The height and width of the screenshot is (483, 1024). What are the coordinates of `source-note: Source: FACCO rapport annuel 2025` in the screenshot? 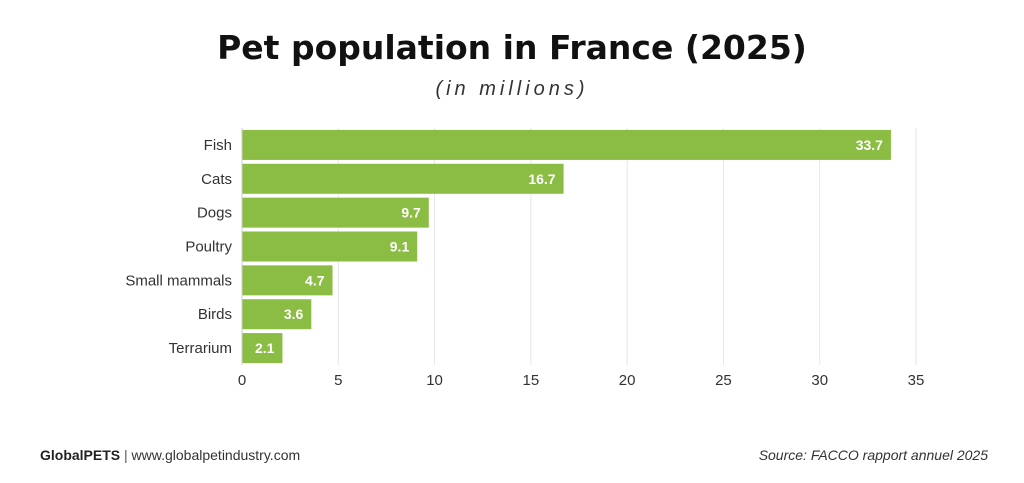 It's located at (873, 455).